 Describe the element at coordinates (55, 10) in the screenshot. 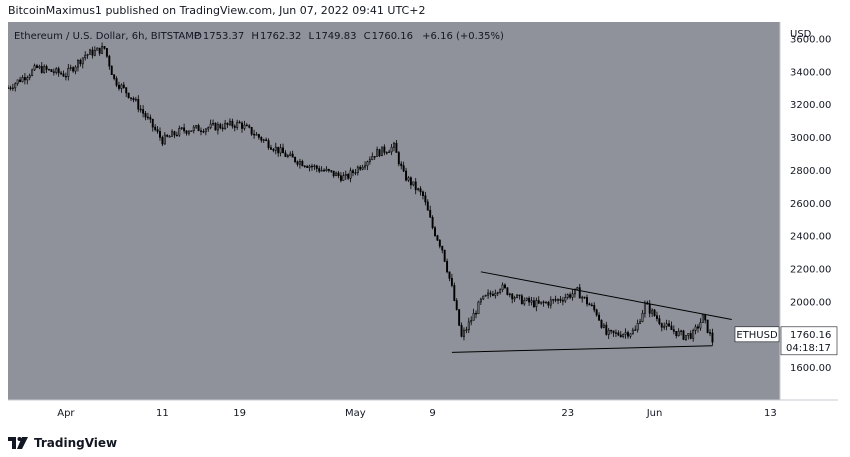

I see `publisher-name: BitcoinMaximus1` at that location.